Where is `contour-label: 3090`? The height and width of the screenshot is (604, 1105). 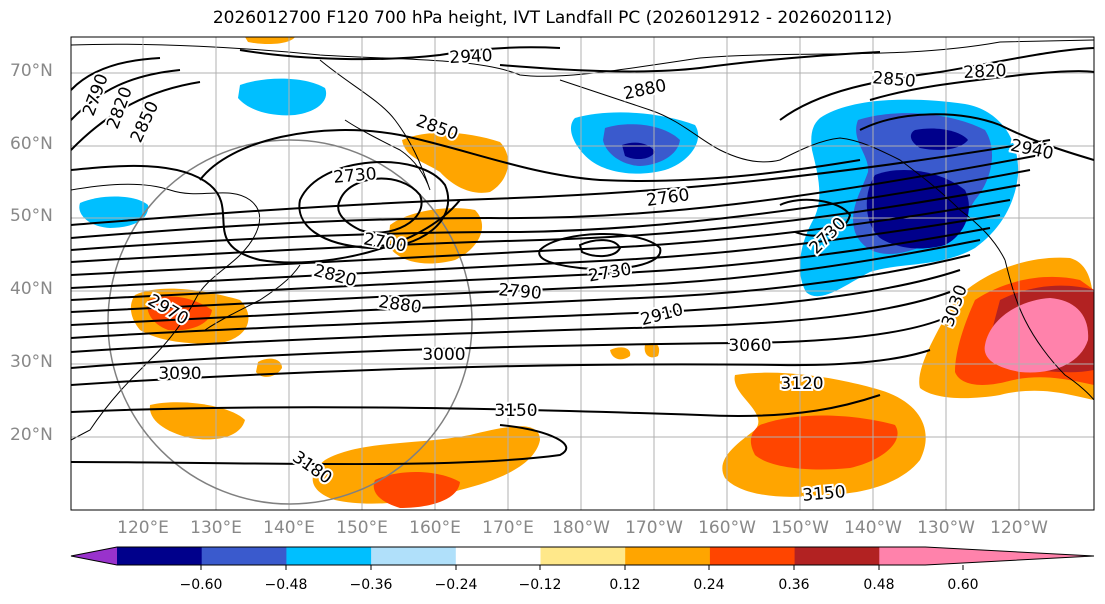
contour-label: 3090 is located at coordinates (179, 374).